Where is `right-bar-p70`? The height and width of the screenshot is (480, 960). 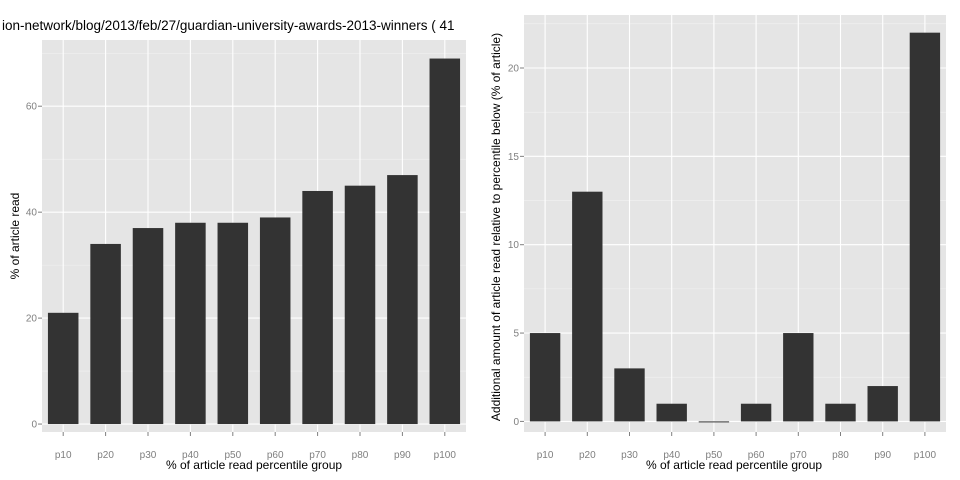 right-bar-p70 is located at coordinates (798, 377).